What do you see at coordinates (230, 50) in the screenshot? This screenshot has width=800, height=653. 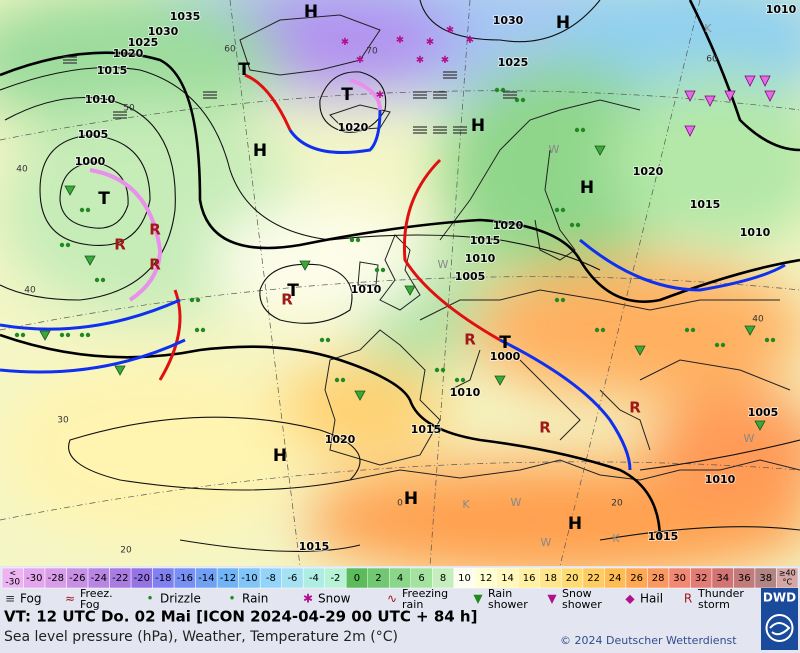 I see `isotherm-label: 60` at bounding box center [230, 50].